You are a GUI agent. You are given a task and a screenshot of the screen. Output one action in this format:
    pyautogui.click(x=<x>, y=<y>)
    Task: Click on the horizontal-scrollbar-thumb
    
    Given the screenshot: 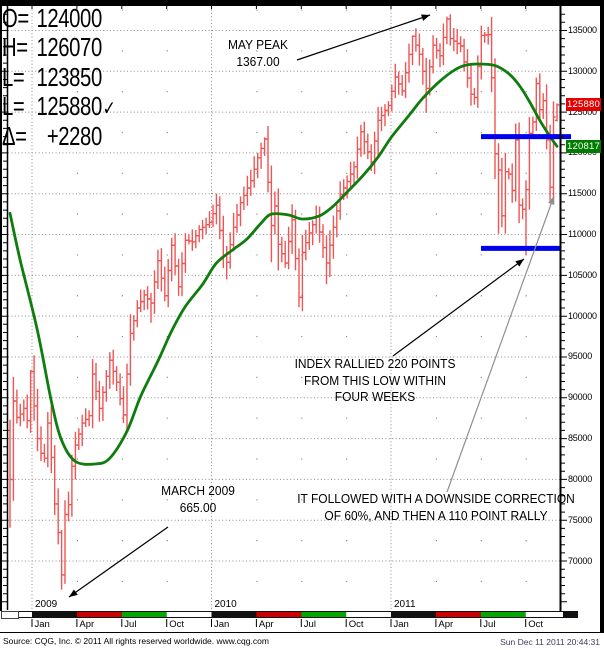 What is the action you would take?
    pyautogui.click(x=10, y=615)
    